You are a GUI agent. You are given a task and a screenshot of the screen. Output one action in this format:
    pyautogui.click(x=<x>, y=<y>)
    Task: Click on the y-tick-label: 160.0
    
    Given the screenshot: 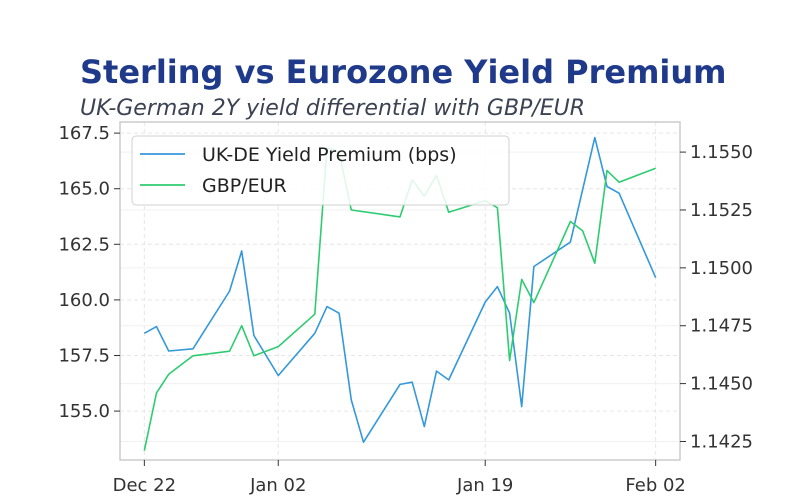 What is the action you would take?
    pyautogui.click(x=84, y=300)
    